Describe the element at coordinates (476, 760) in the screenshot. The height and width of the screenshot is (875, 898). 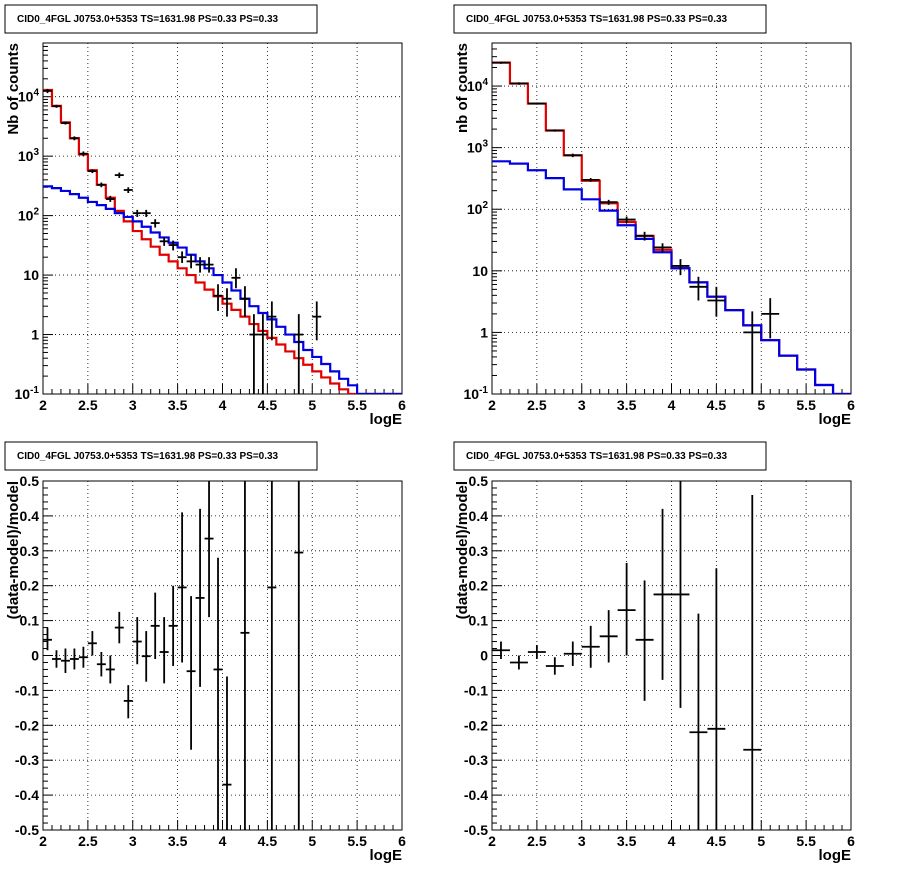
I see `y-tick-label: -0.3` at that location.